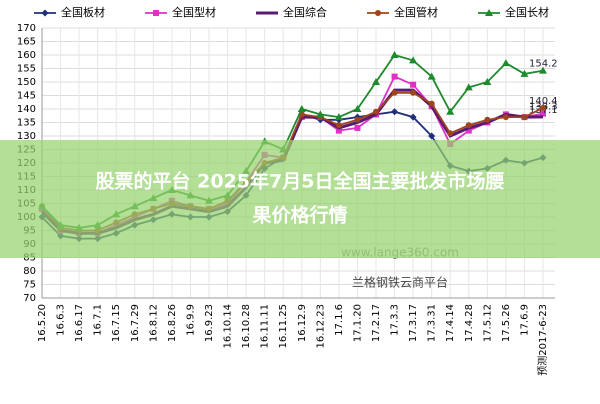 This screenshot has width=600, height=404. Describe the element at coordinates (413, 323) in the screenshot. I see `x-tick-label: 17.3.17` at that location.